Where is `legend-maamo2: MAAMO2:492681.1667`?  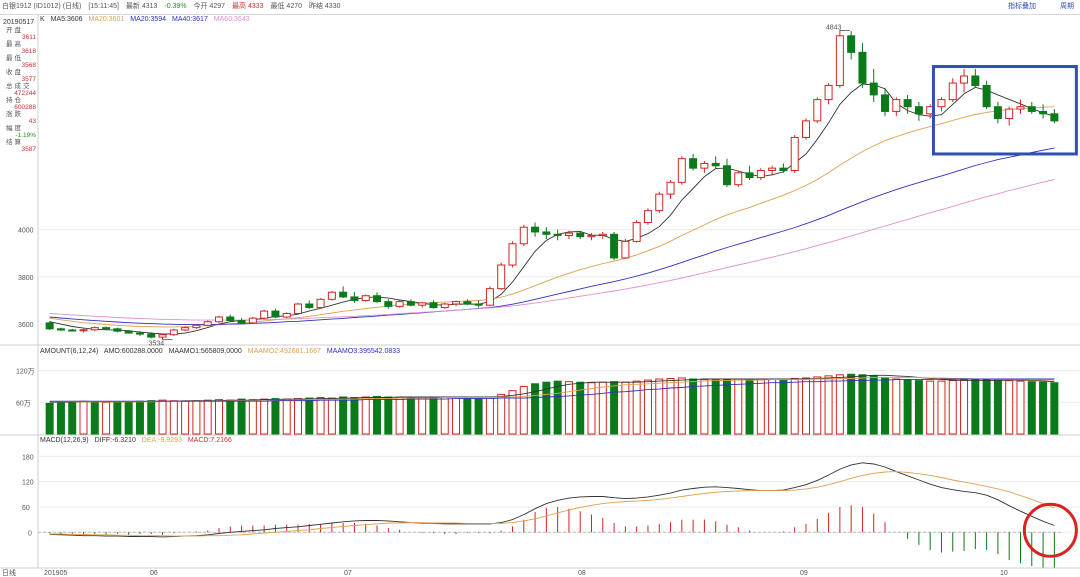 legend-maamo2: MAAMO2:492681.1667 is located at coordinates (284, 351).